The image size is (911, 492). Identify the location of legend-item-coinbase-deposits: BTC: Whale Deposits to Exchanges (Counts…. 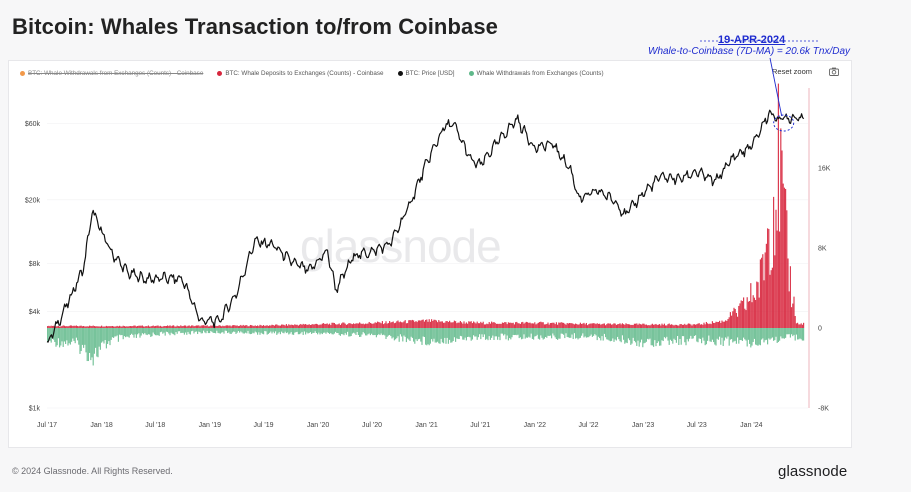
(300, 73).